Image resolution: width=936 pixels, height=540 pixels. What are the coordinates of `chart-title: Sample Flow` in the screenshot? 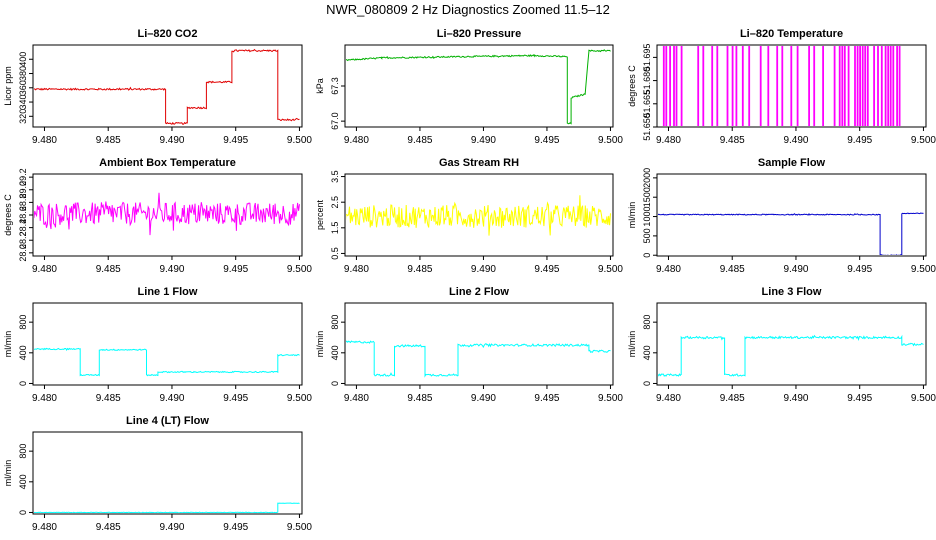 It's located at (792, 163).